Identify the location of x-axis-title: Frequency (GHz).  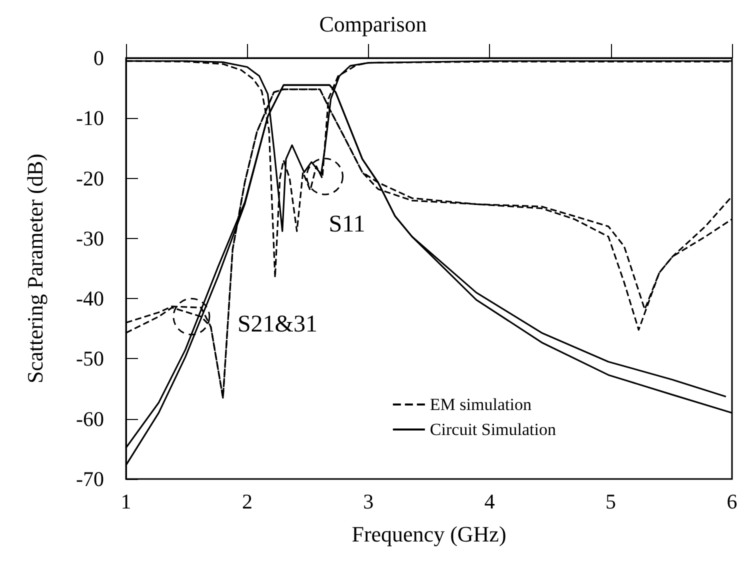
(429, 534).